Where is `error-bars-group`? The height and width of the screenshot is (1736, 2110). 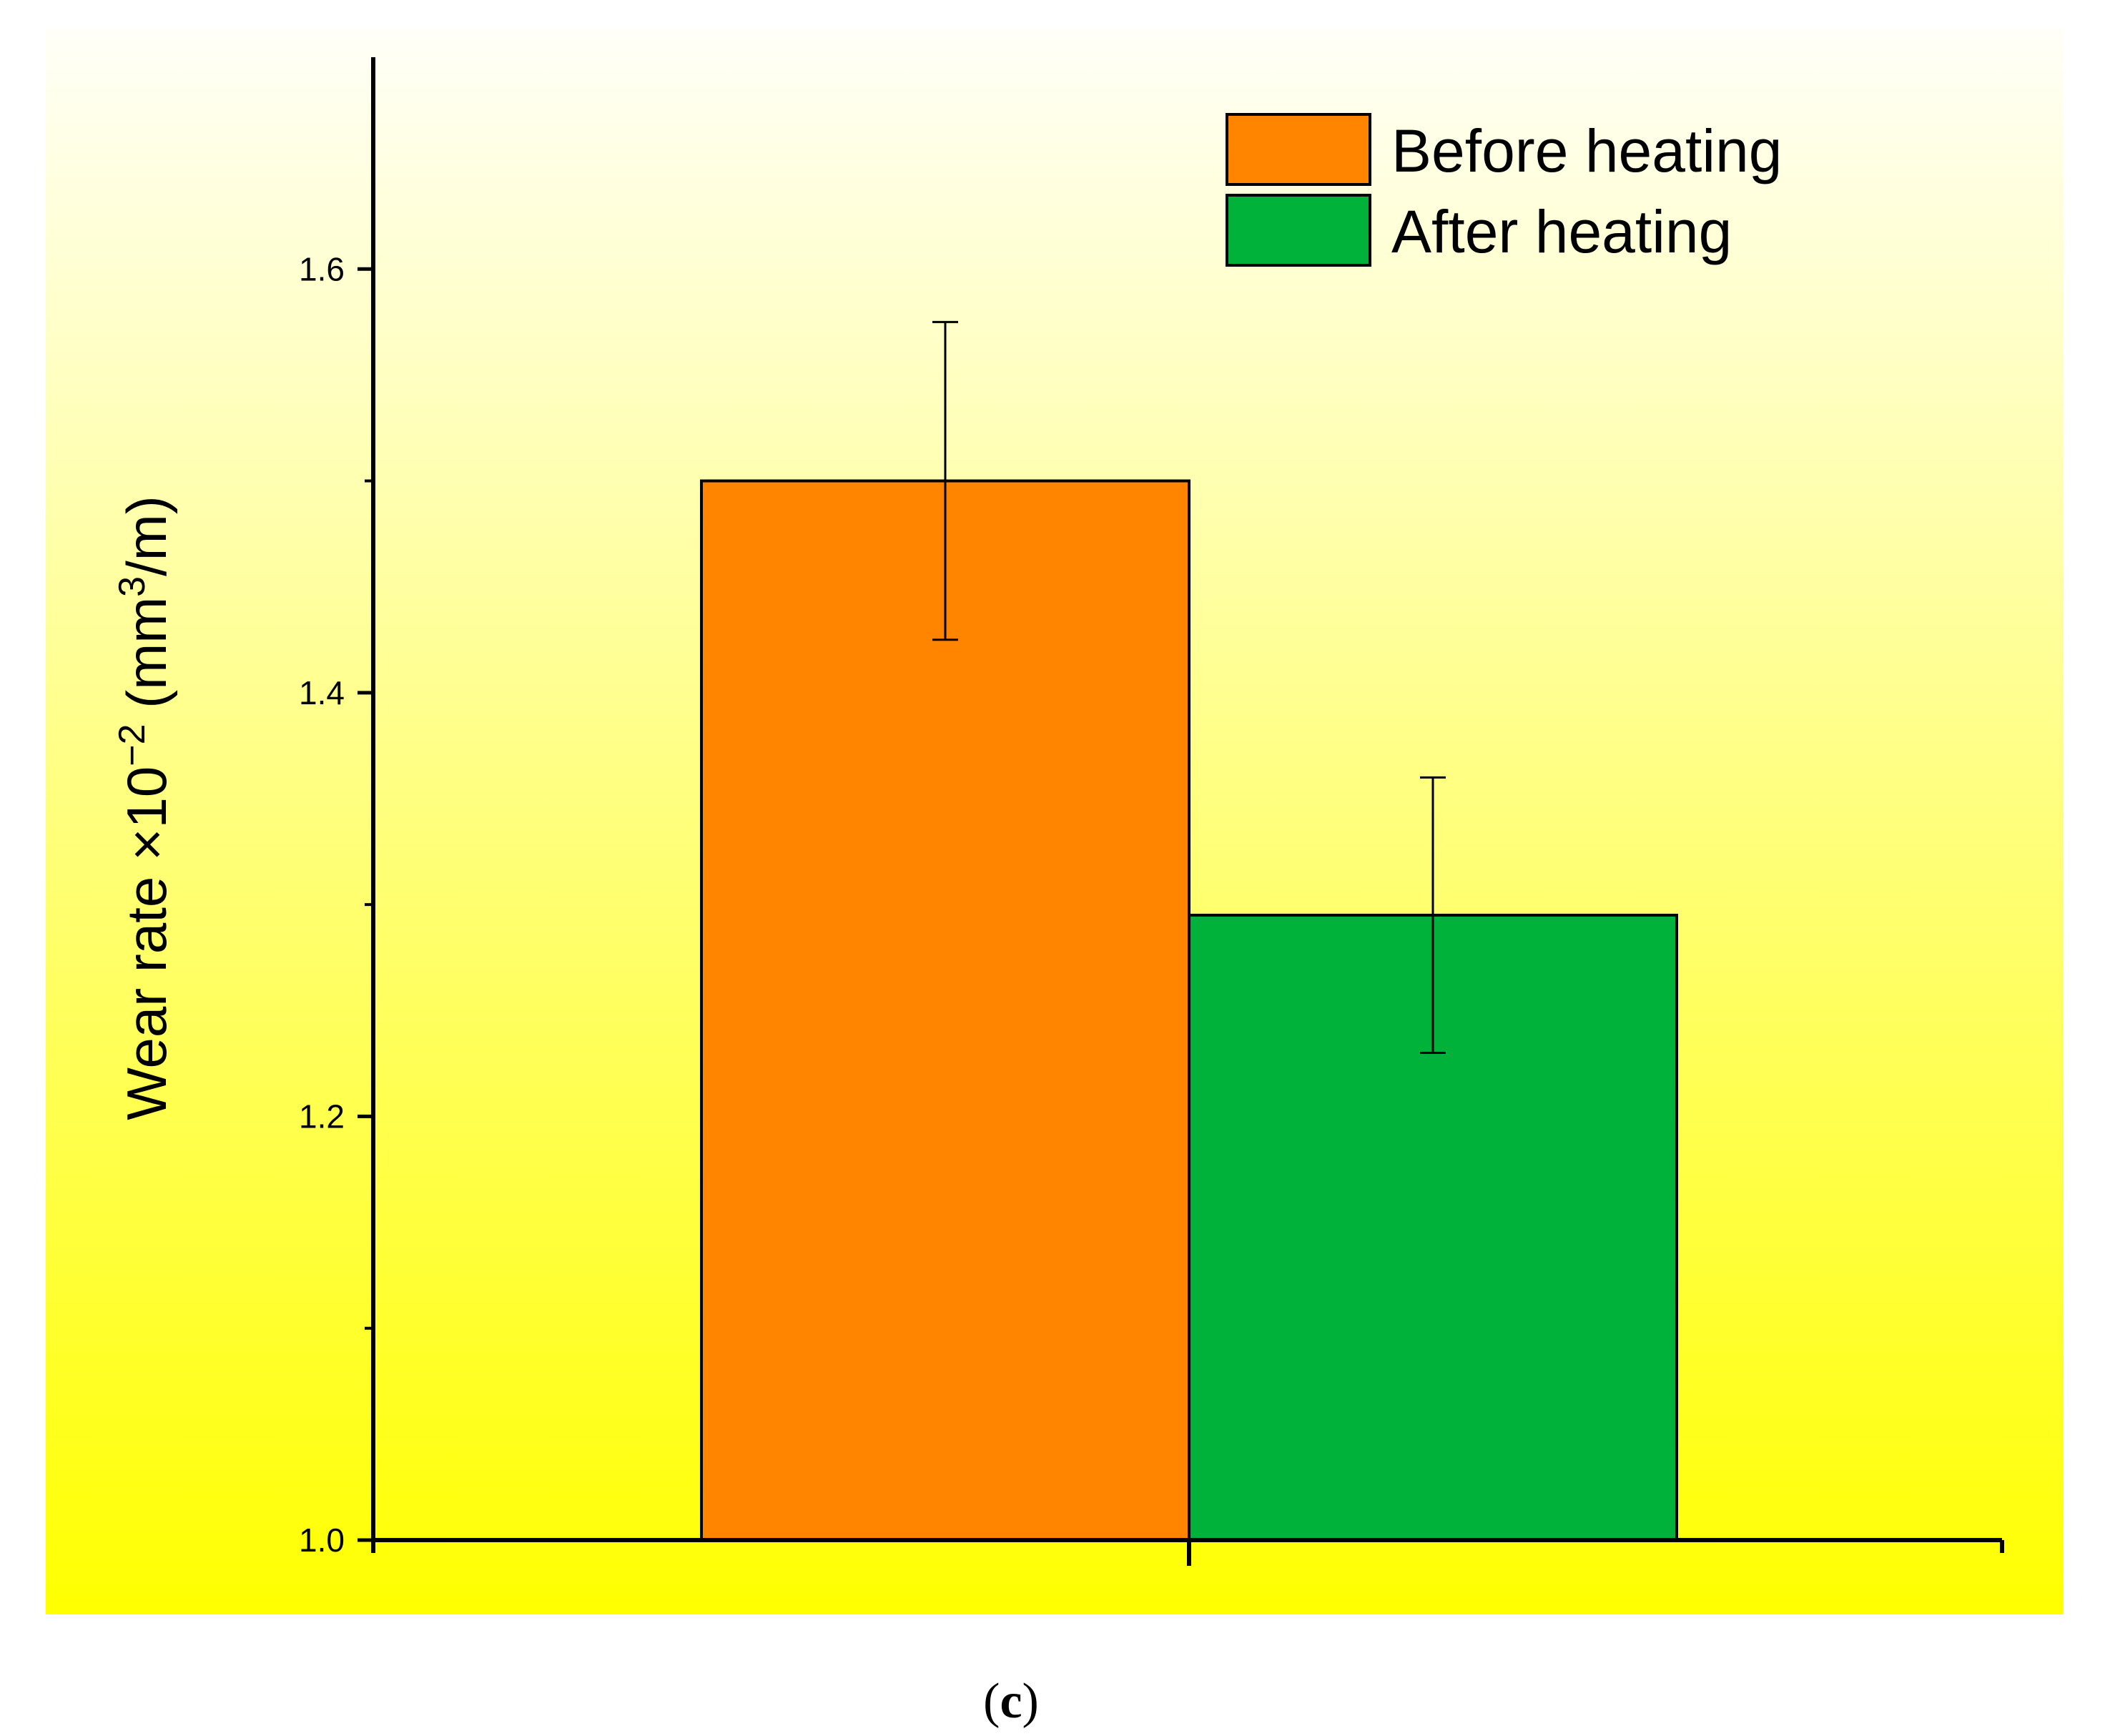 error-bars-group is located at coordinates (1189, 687).